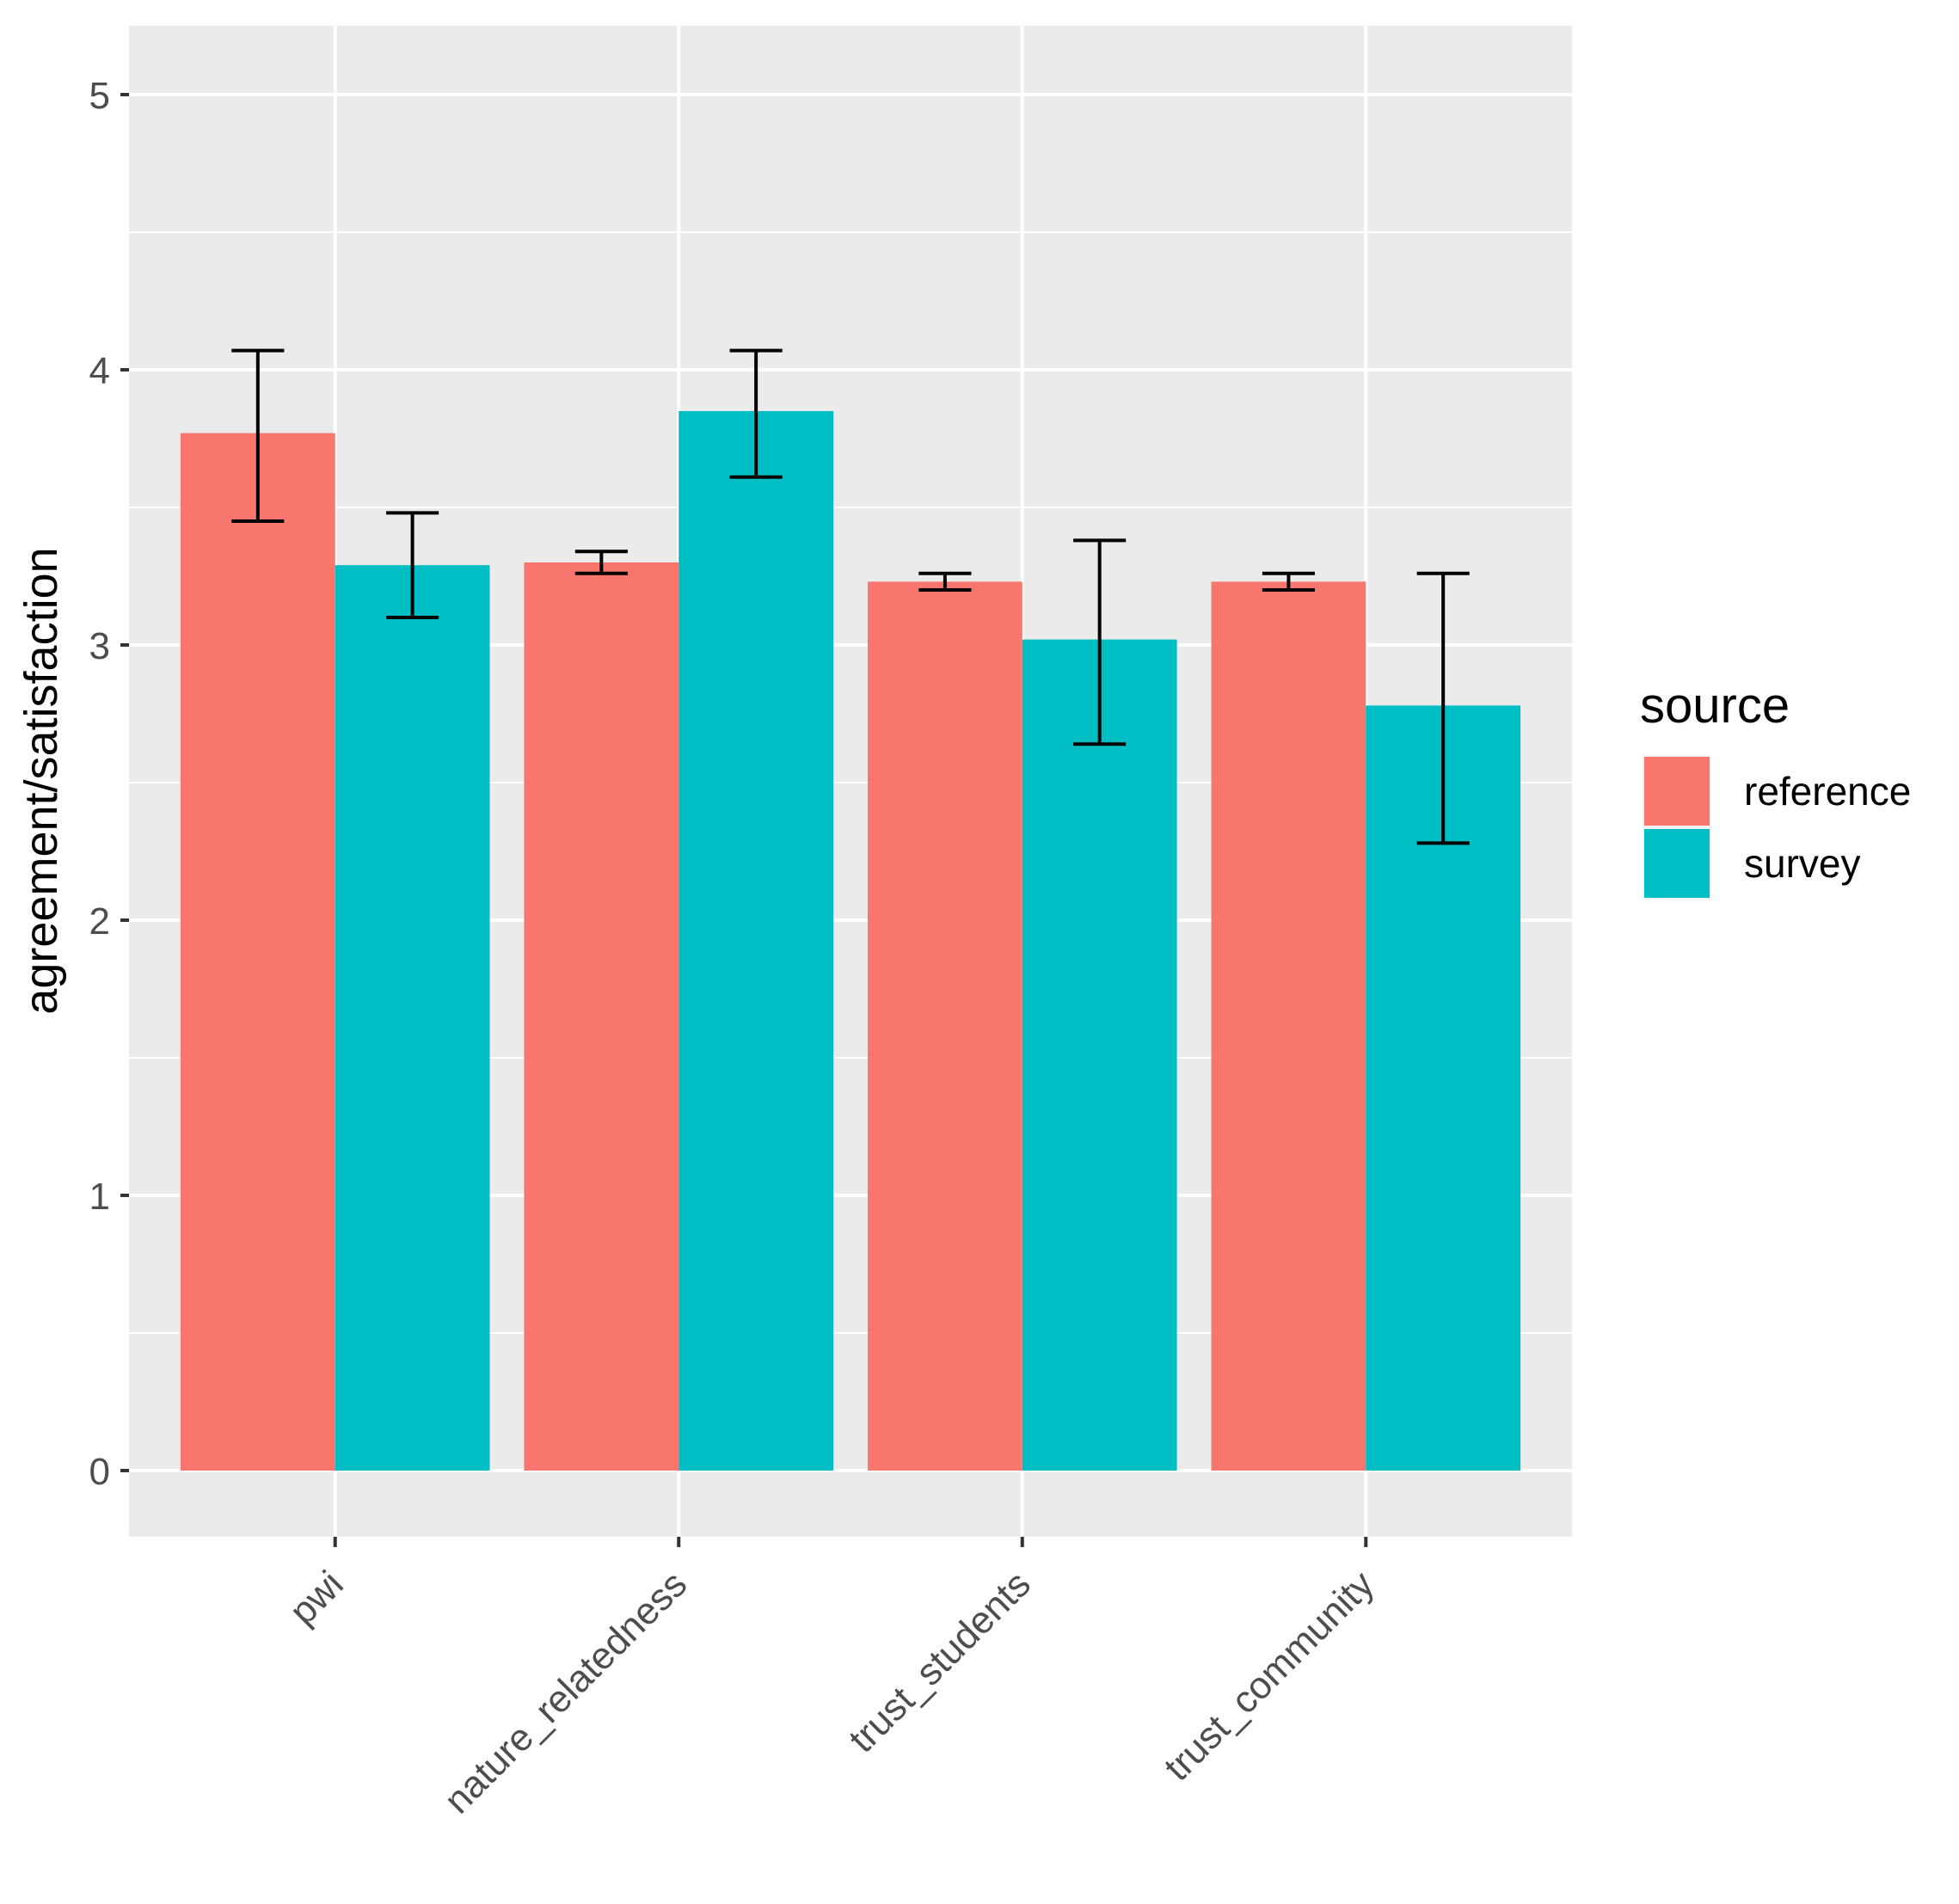 This screenshot has width=1959, height=1904. What do you see at coordinates (100, 646) in the screenshot?
I see `y-tick-label: 3` at bounding box center [100, 646].